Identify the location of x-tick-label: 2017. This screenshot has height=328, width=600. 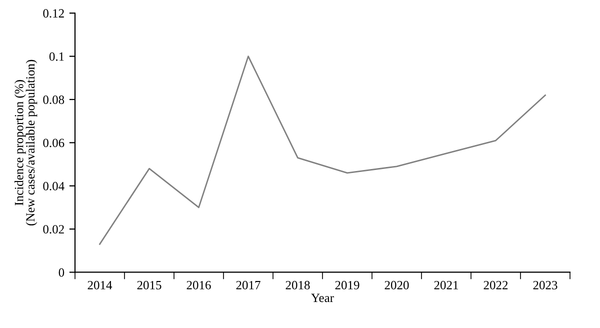
(248, 285).